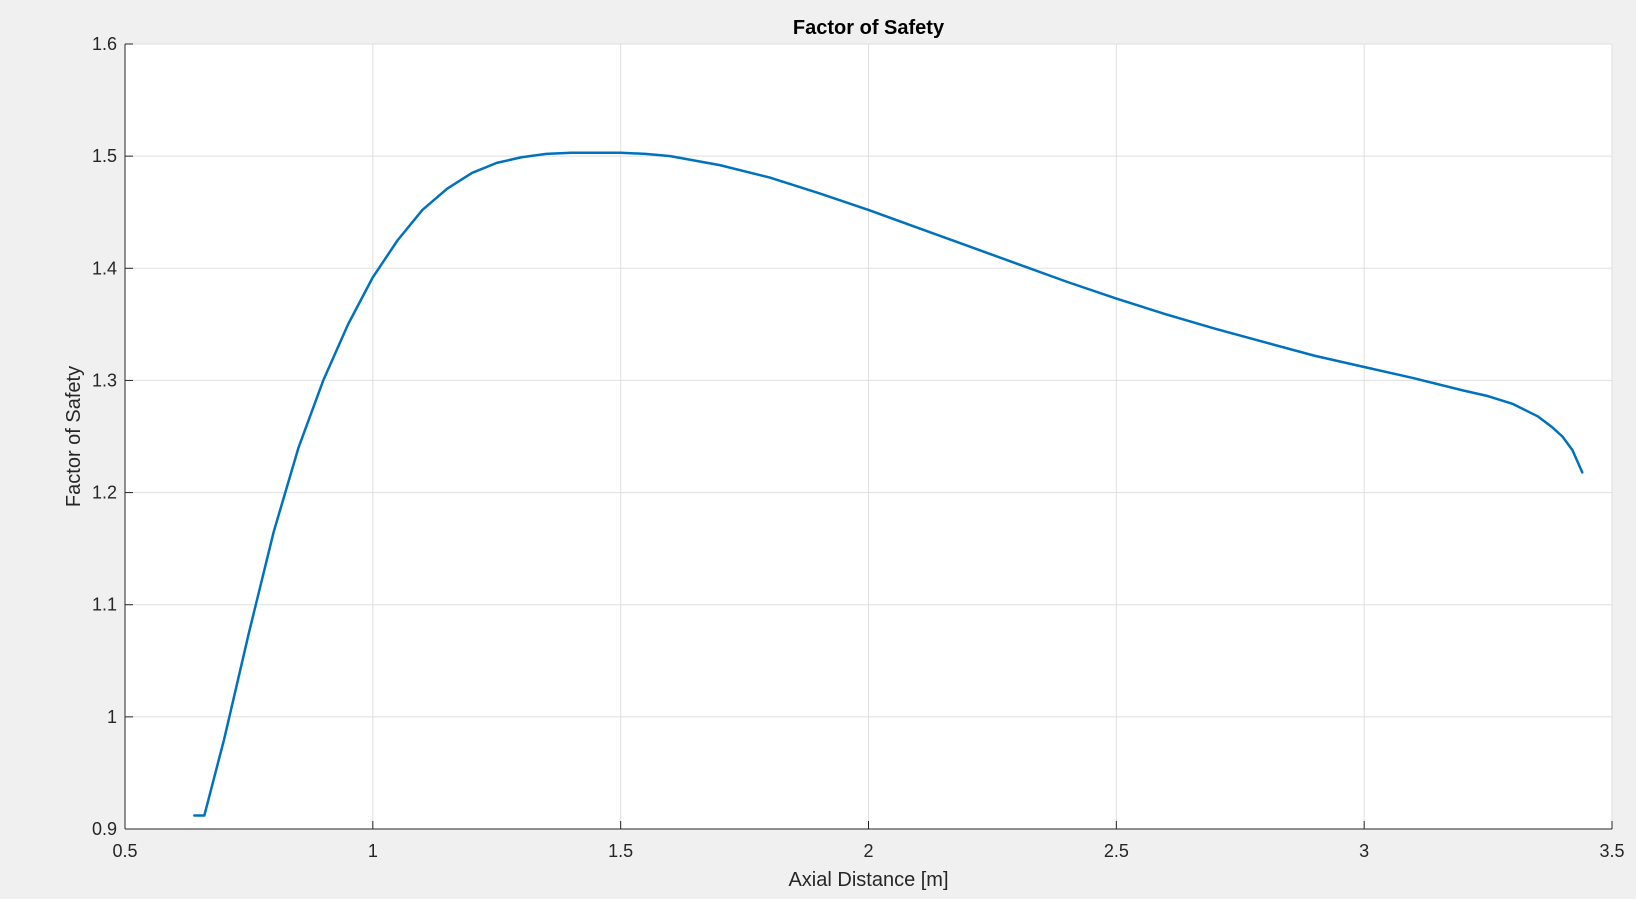  Describe the element at coordinates (104, 380) in the screenshot. I see `y-tick-label: 1.3` at that location.